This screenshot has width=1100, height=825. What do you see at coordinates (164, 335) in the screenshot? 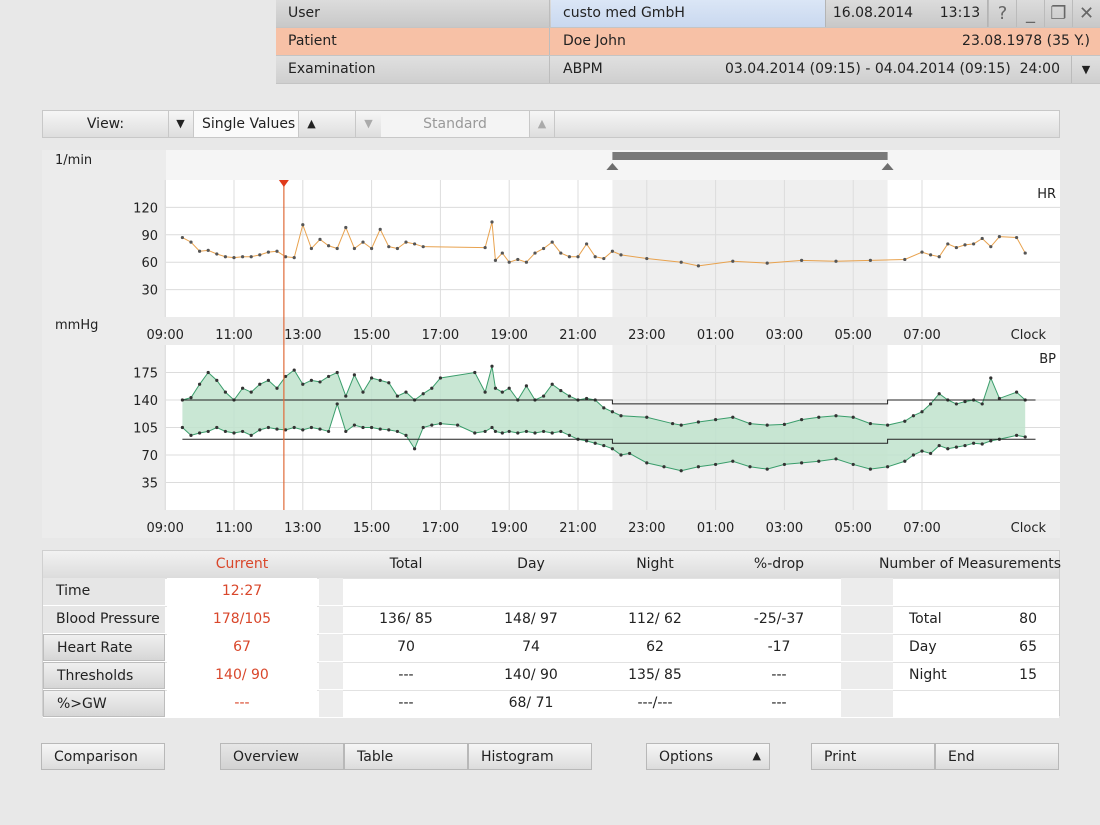
I see `hr-x-tick-11: 09:00` at bounding box center [164, 335].